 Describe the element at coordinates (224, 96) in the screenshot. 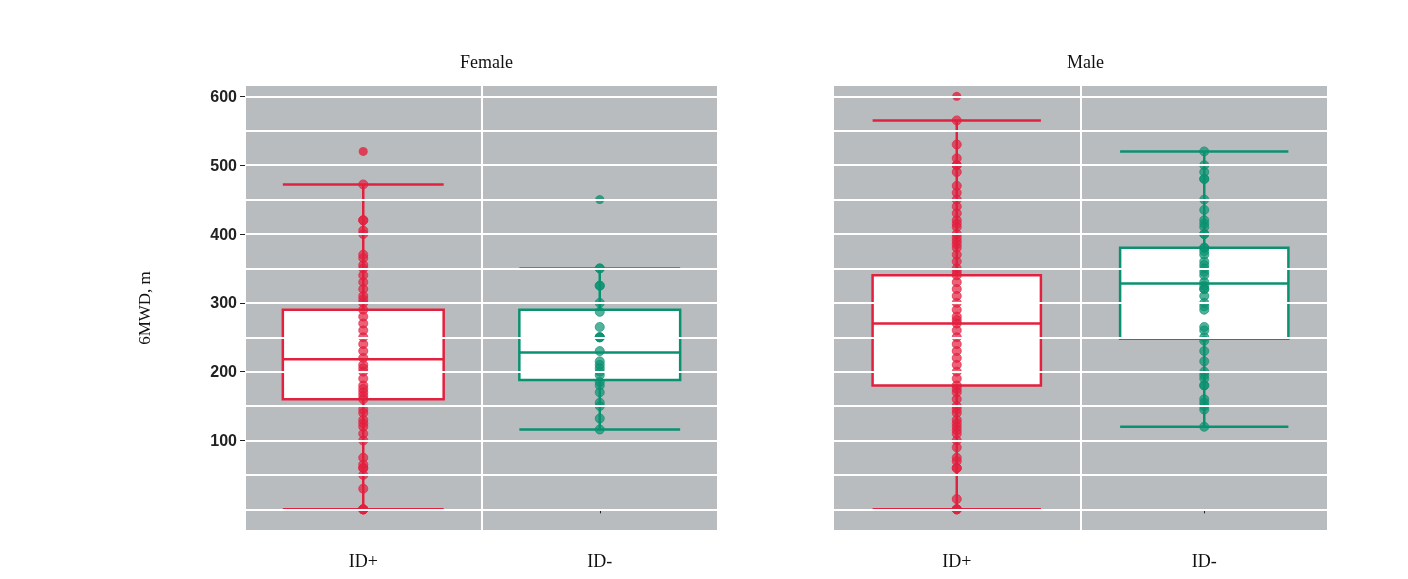

I see `y-tick-label: 600` at that location.